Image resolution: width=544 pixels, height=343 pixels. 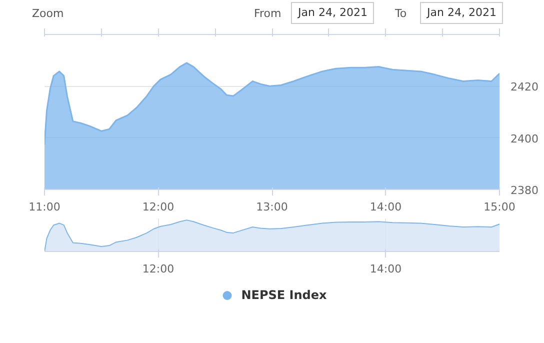 What do you see at coordinates (48, 14) in the screenshot?
I see `text: Zoom` at bounding box center [48, 14].